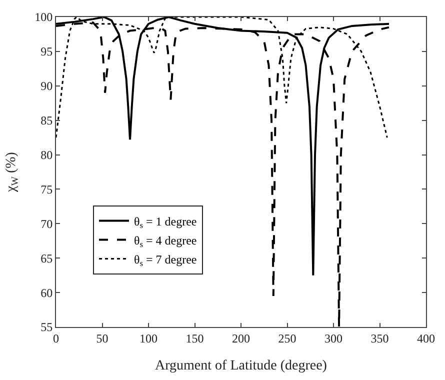 This screenshot has width=445, height=380. What do you see at coordinates (333, 338) in the screenshot?
I see `x-tick-label: 300` at bounding box center [333, 338].